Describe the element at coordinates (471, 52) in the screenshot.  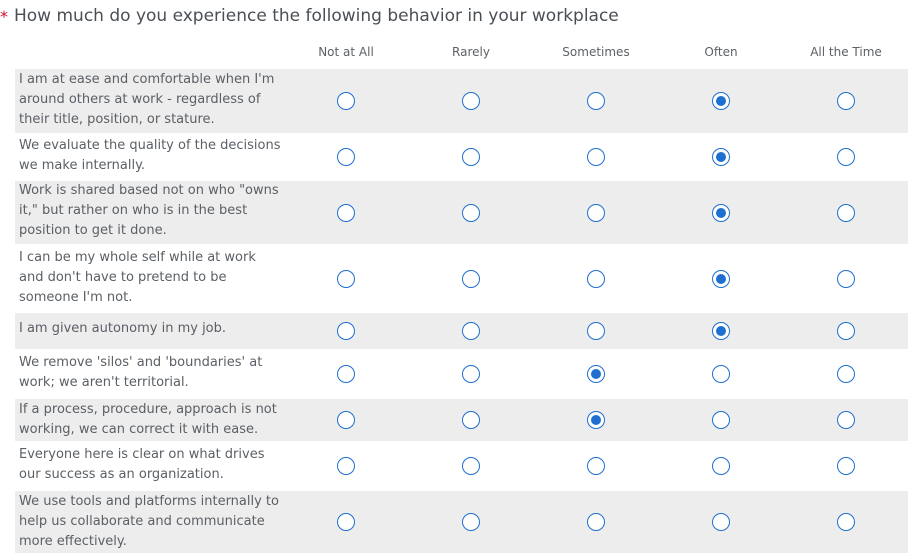
I see `column-label-rarely: Rarely` at that location.